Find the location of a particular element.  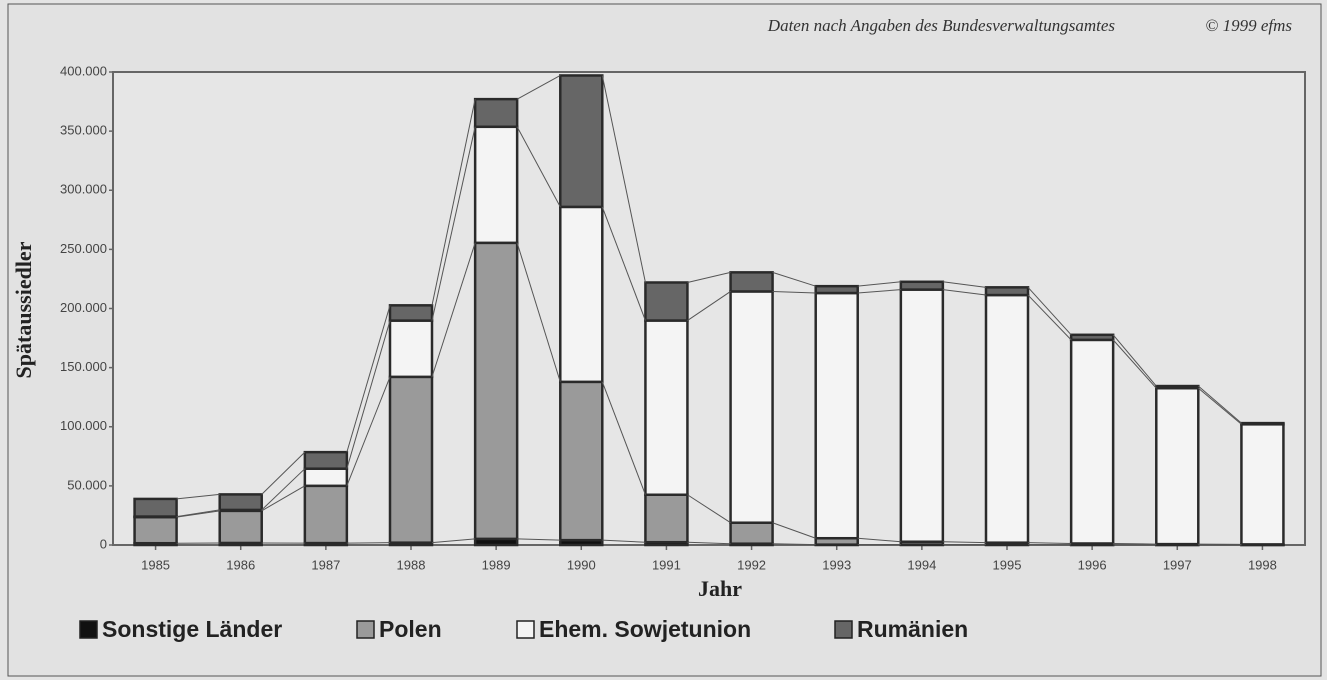

legend-label: Ehem. Sowjetunion is located at coordinates (645, 629).